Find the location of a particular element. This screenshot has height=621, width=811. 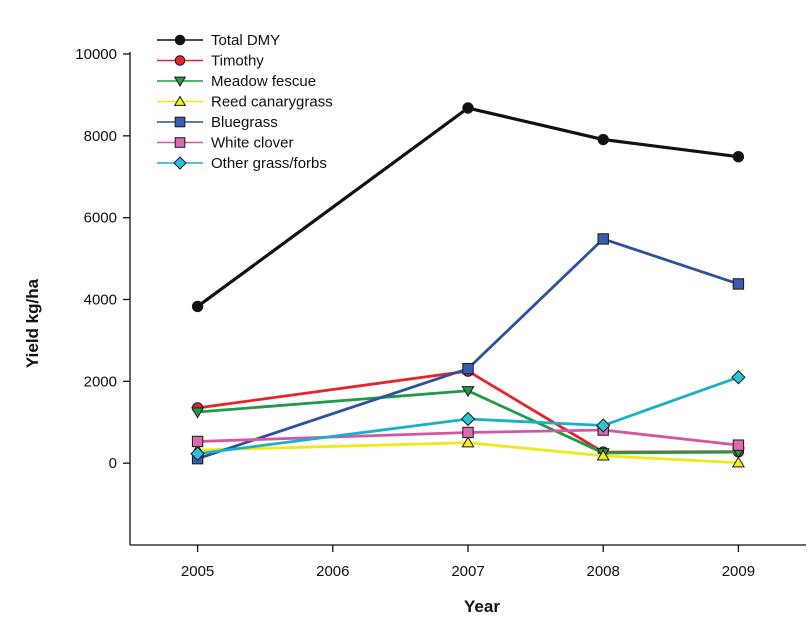

x-tick-label: 2009 is located at coordinates (738, 571).